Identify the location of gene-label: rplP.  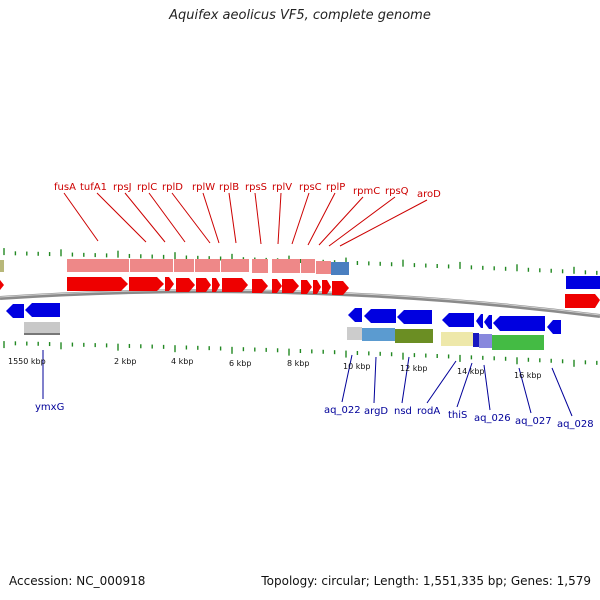
(335, 187).